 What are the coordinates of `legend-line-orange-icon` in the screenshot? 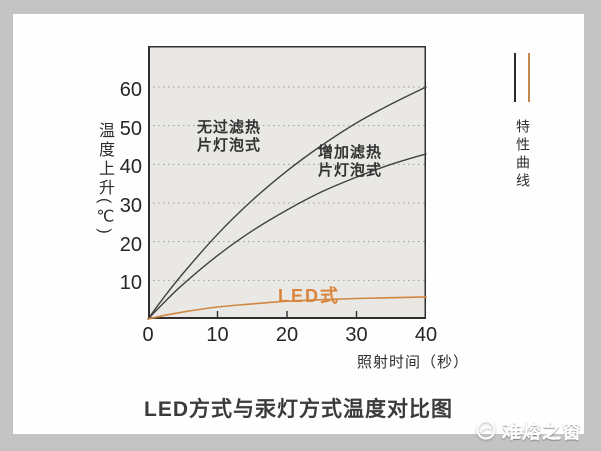 It's located at (529, 77).